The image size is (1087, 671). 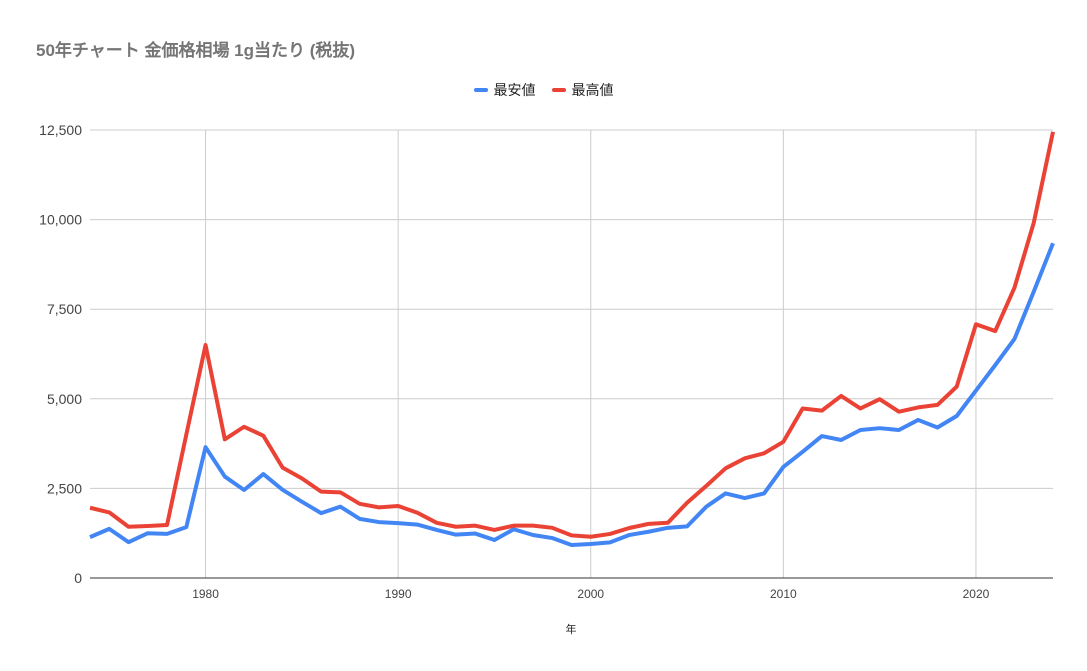 I want to click on x-axis-label: 年, so click(x=571, y=629).